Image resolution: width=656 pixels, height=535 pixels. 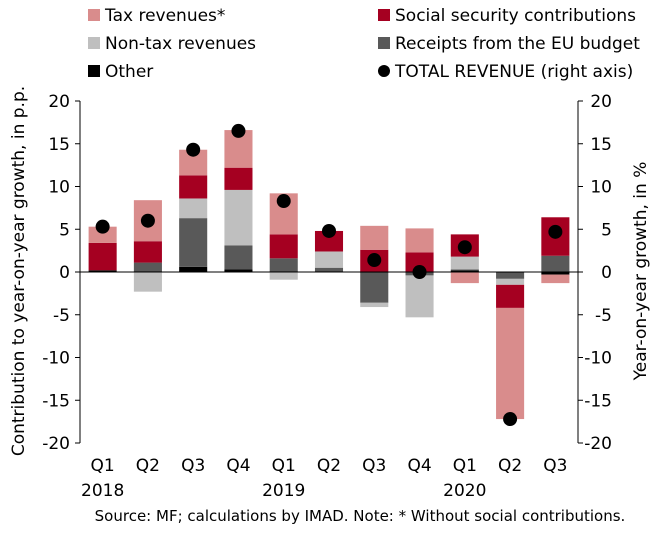 What do you see at coordinates (513, 72) in the screenshot?
I see `legend-label: TOTAL REVENUE (right axis)` at bounding box center [513, 72].